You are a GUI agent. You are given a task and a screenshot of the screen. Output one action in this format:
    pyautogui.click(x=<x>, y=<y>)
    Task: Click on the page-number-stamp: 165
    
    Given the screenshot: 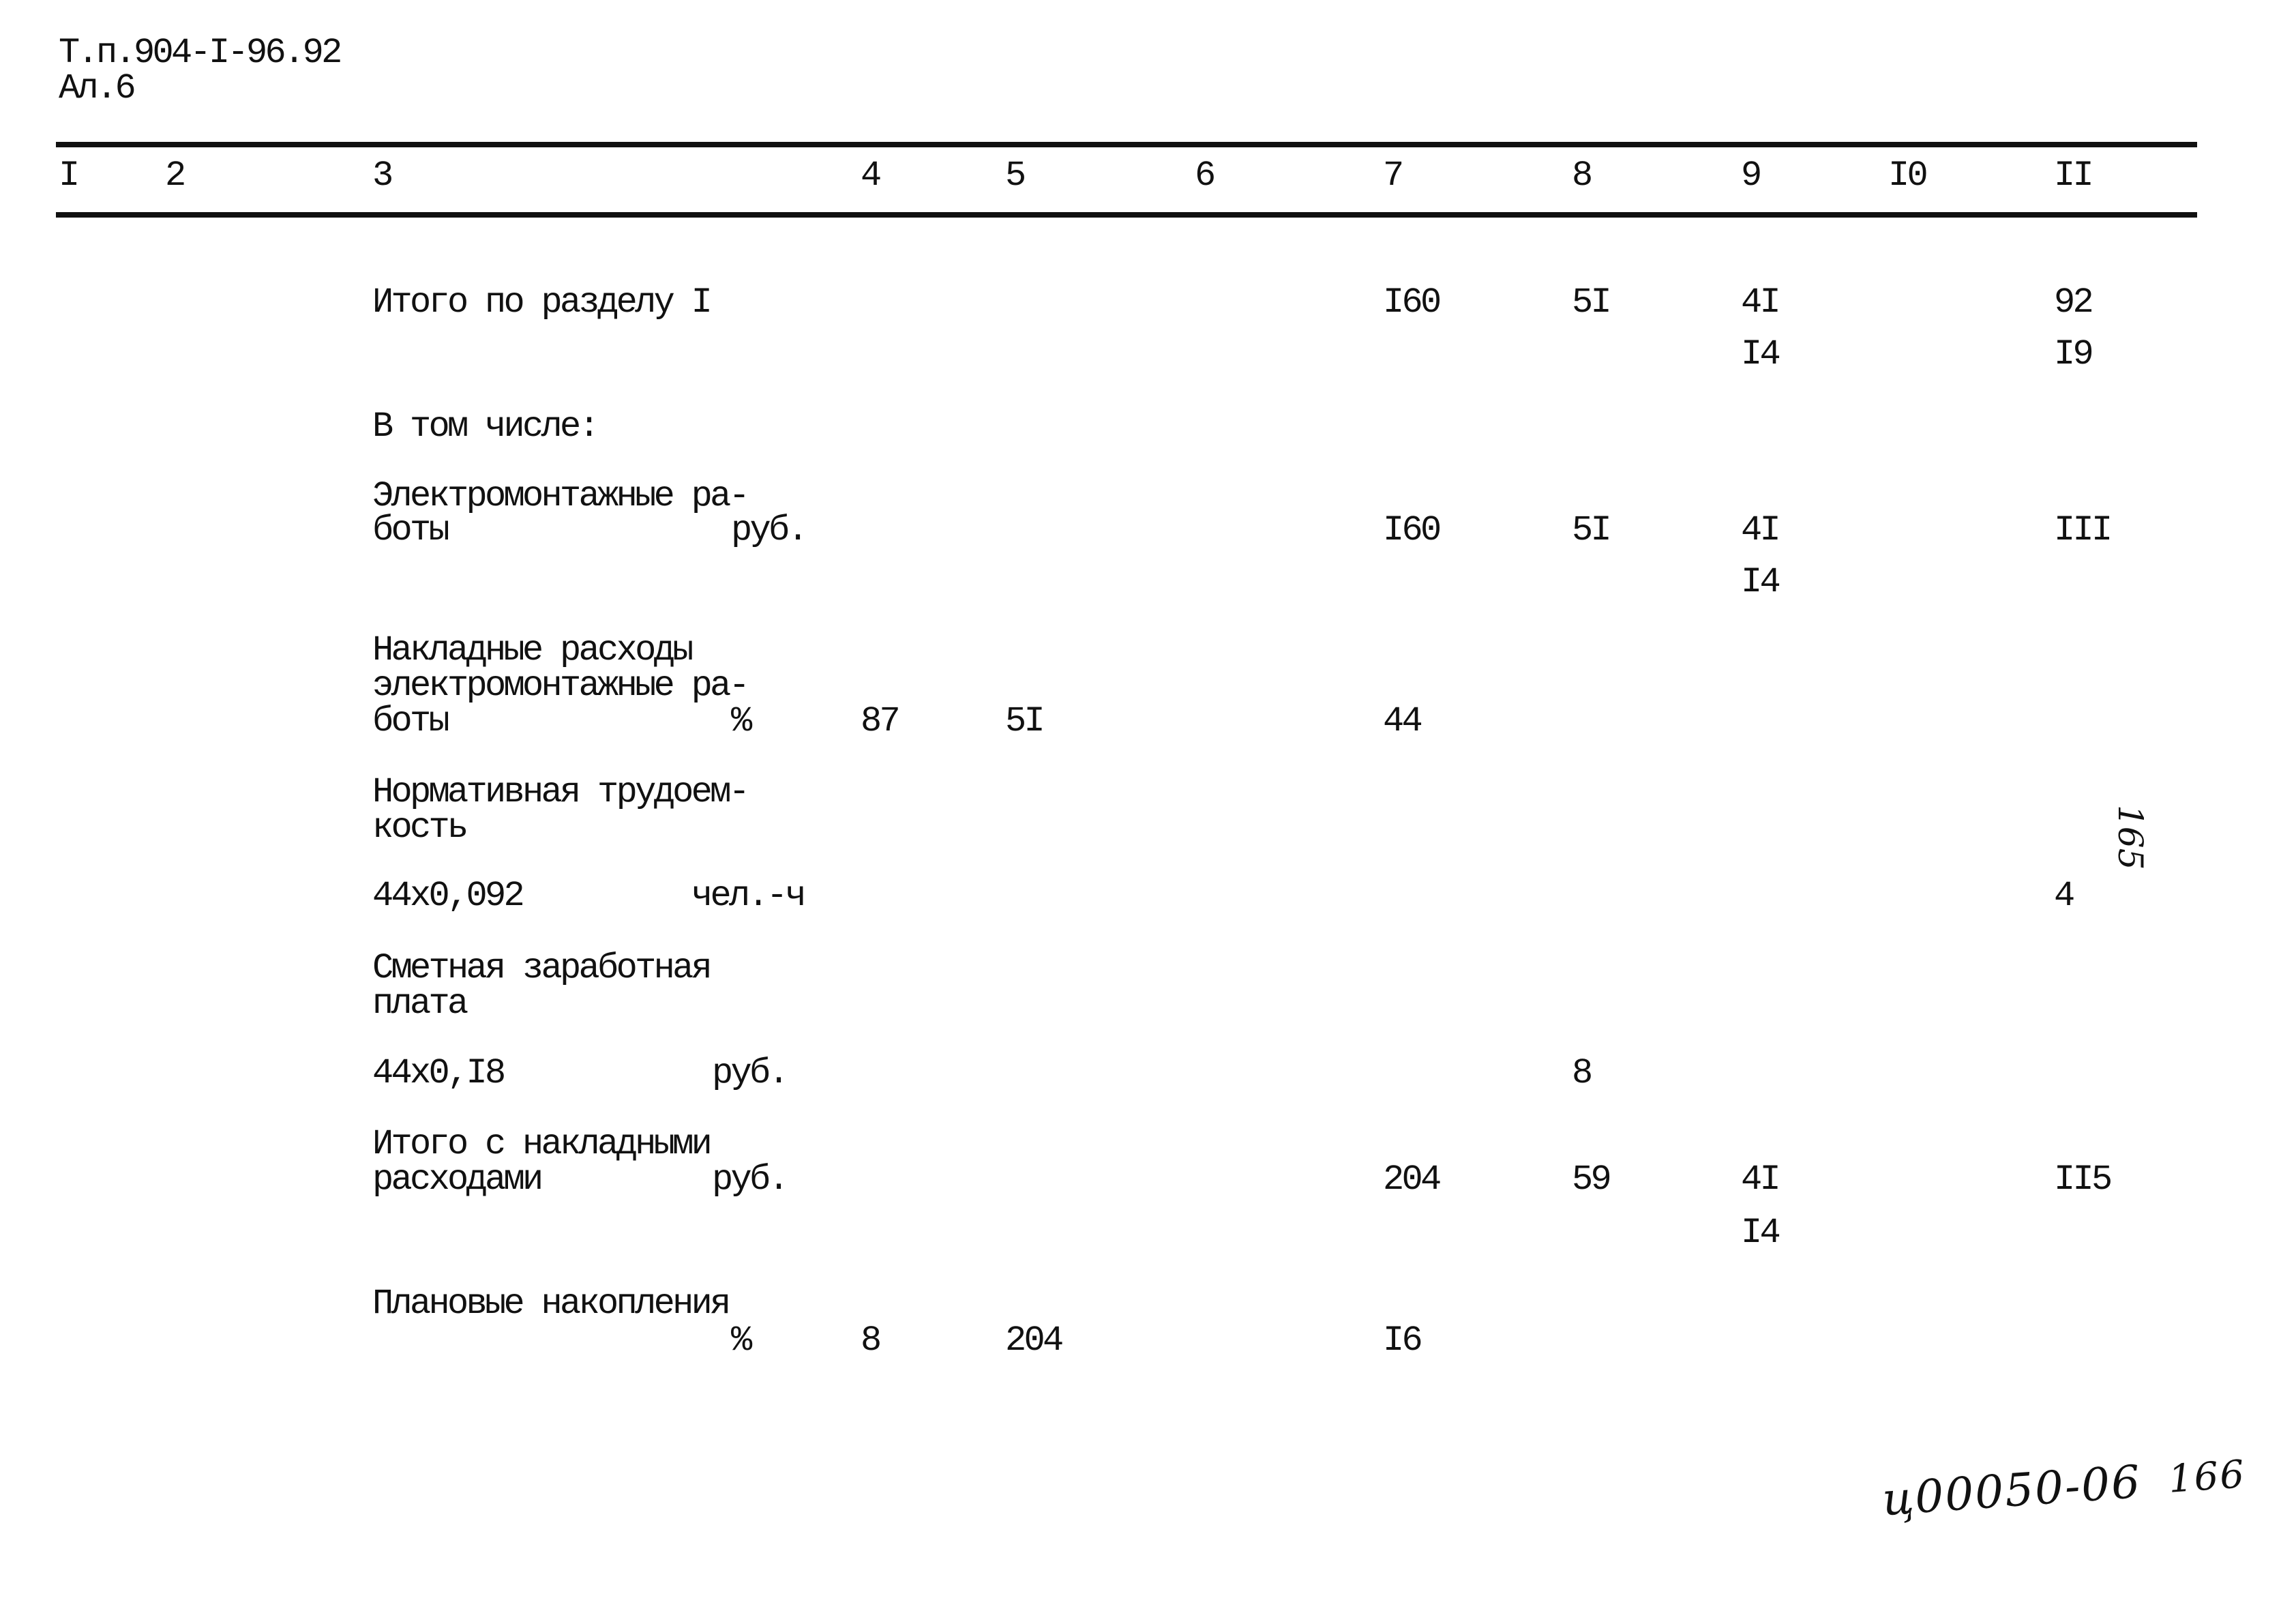 What is the action you would take?
    pyautogui.click(x=2130, y=837)
    